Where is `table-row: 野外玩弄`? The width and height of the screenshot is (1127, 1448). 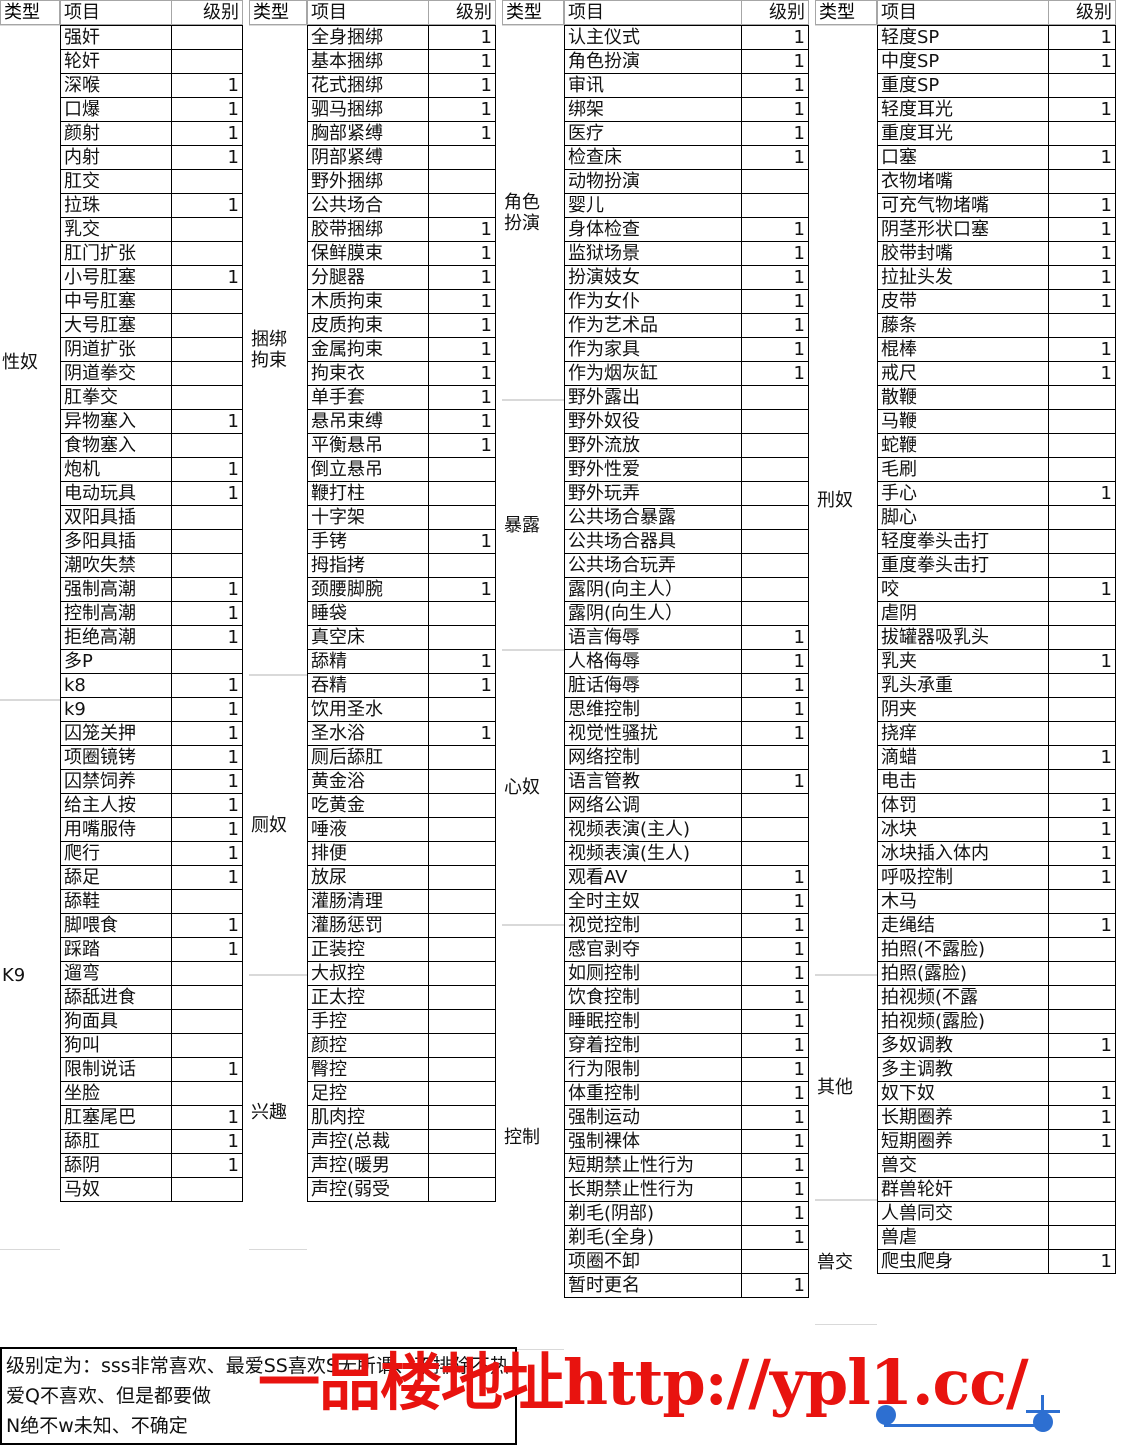 table-row: 野外玩弄 is located at coordinates (686, 493).